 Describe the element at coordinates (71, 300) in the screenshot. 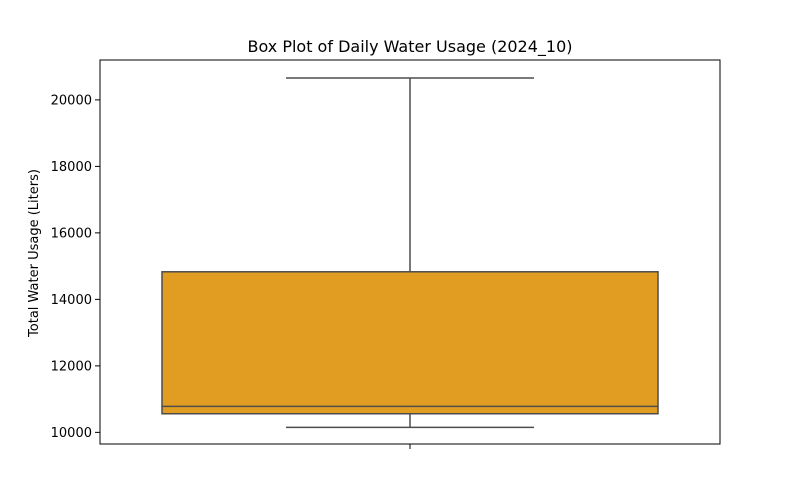

I see `y-tick-label: 14000` at that location.